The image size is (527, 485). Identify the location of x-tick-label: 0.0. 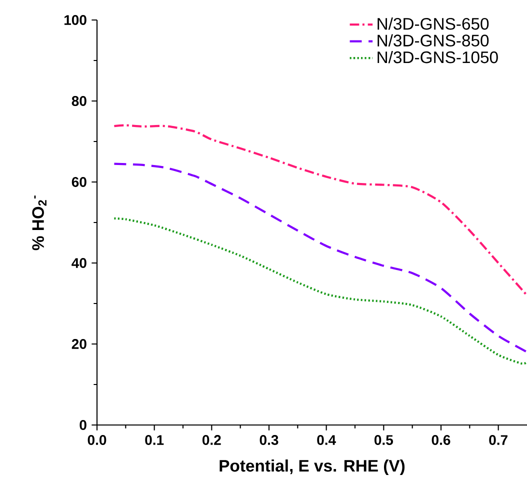
(97, 440).